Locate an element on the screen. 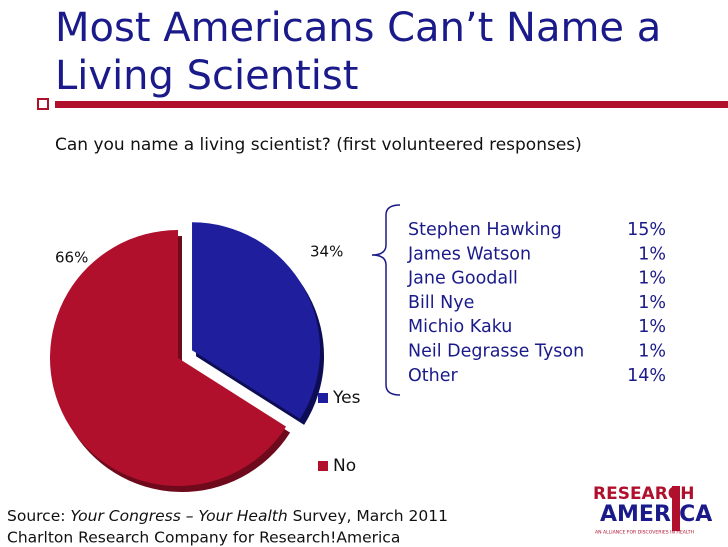  breakdown-name: Neil Degrasse Tyson is located at coordinates (496, 352).